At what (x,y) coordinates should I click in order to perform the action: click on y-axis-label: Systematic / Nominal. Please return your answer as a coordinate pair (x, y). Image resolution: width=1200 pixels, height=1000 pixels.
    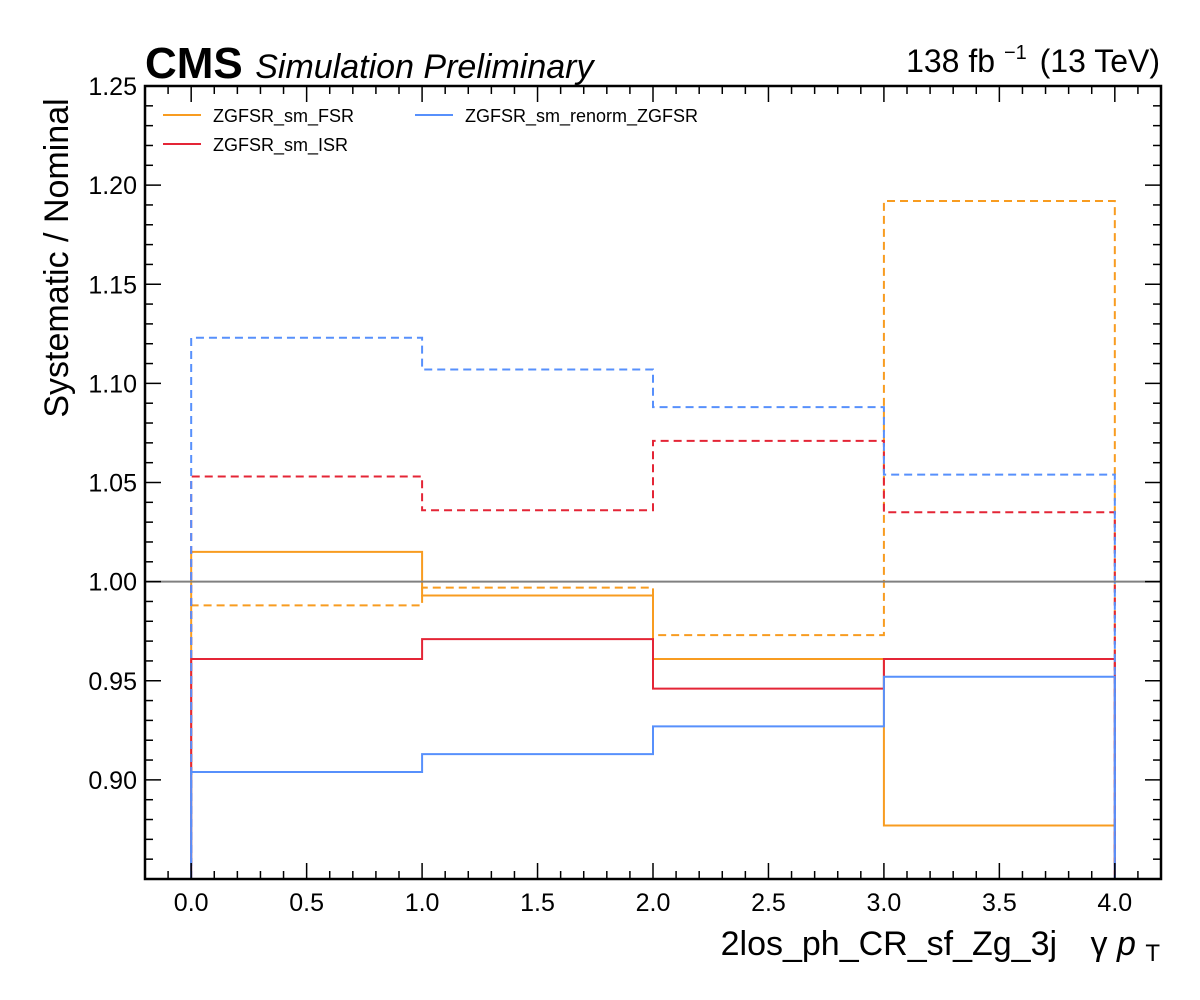
    Looking at the image, I should click on (57, 257).